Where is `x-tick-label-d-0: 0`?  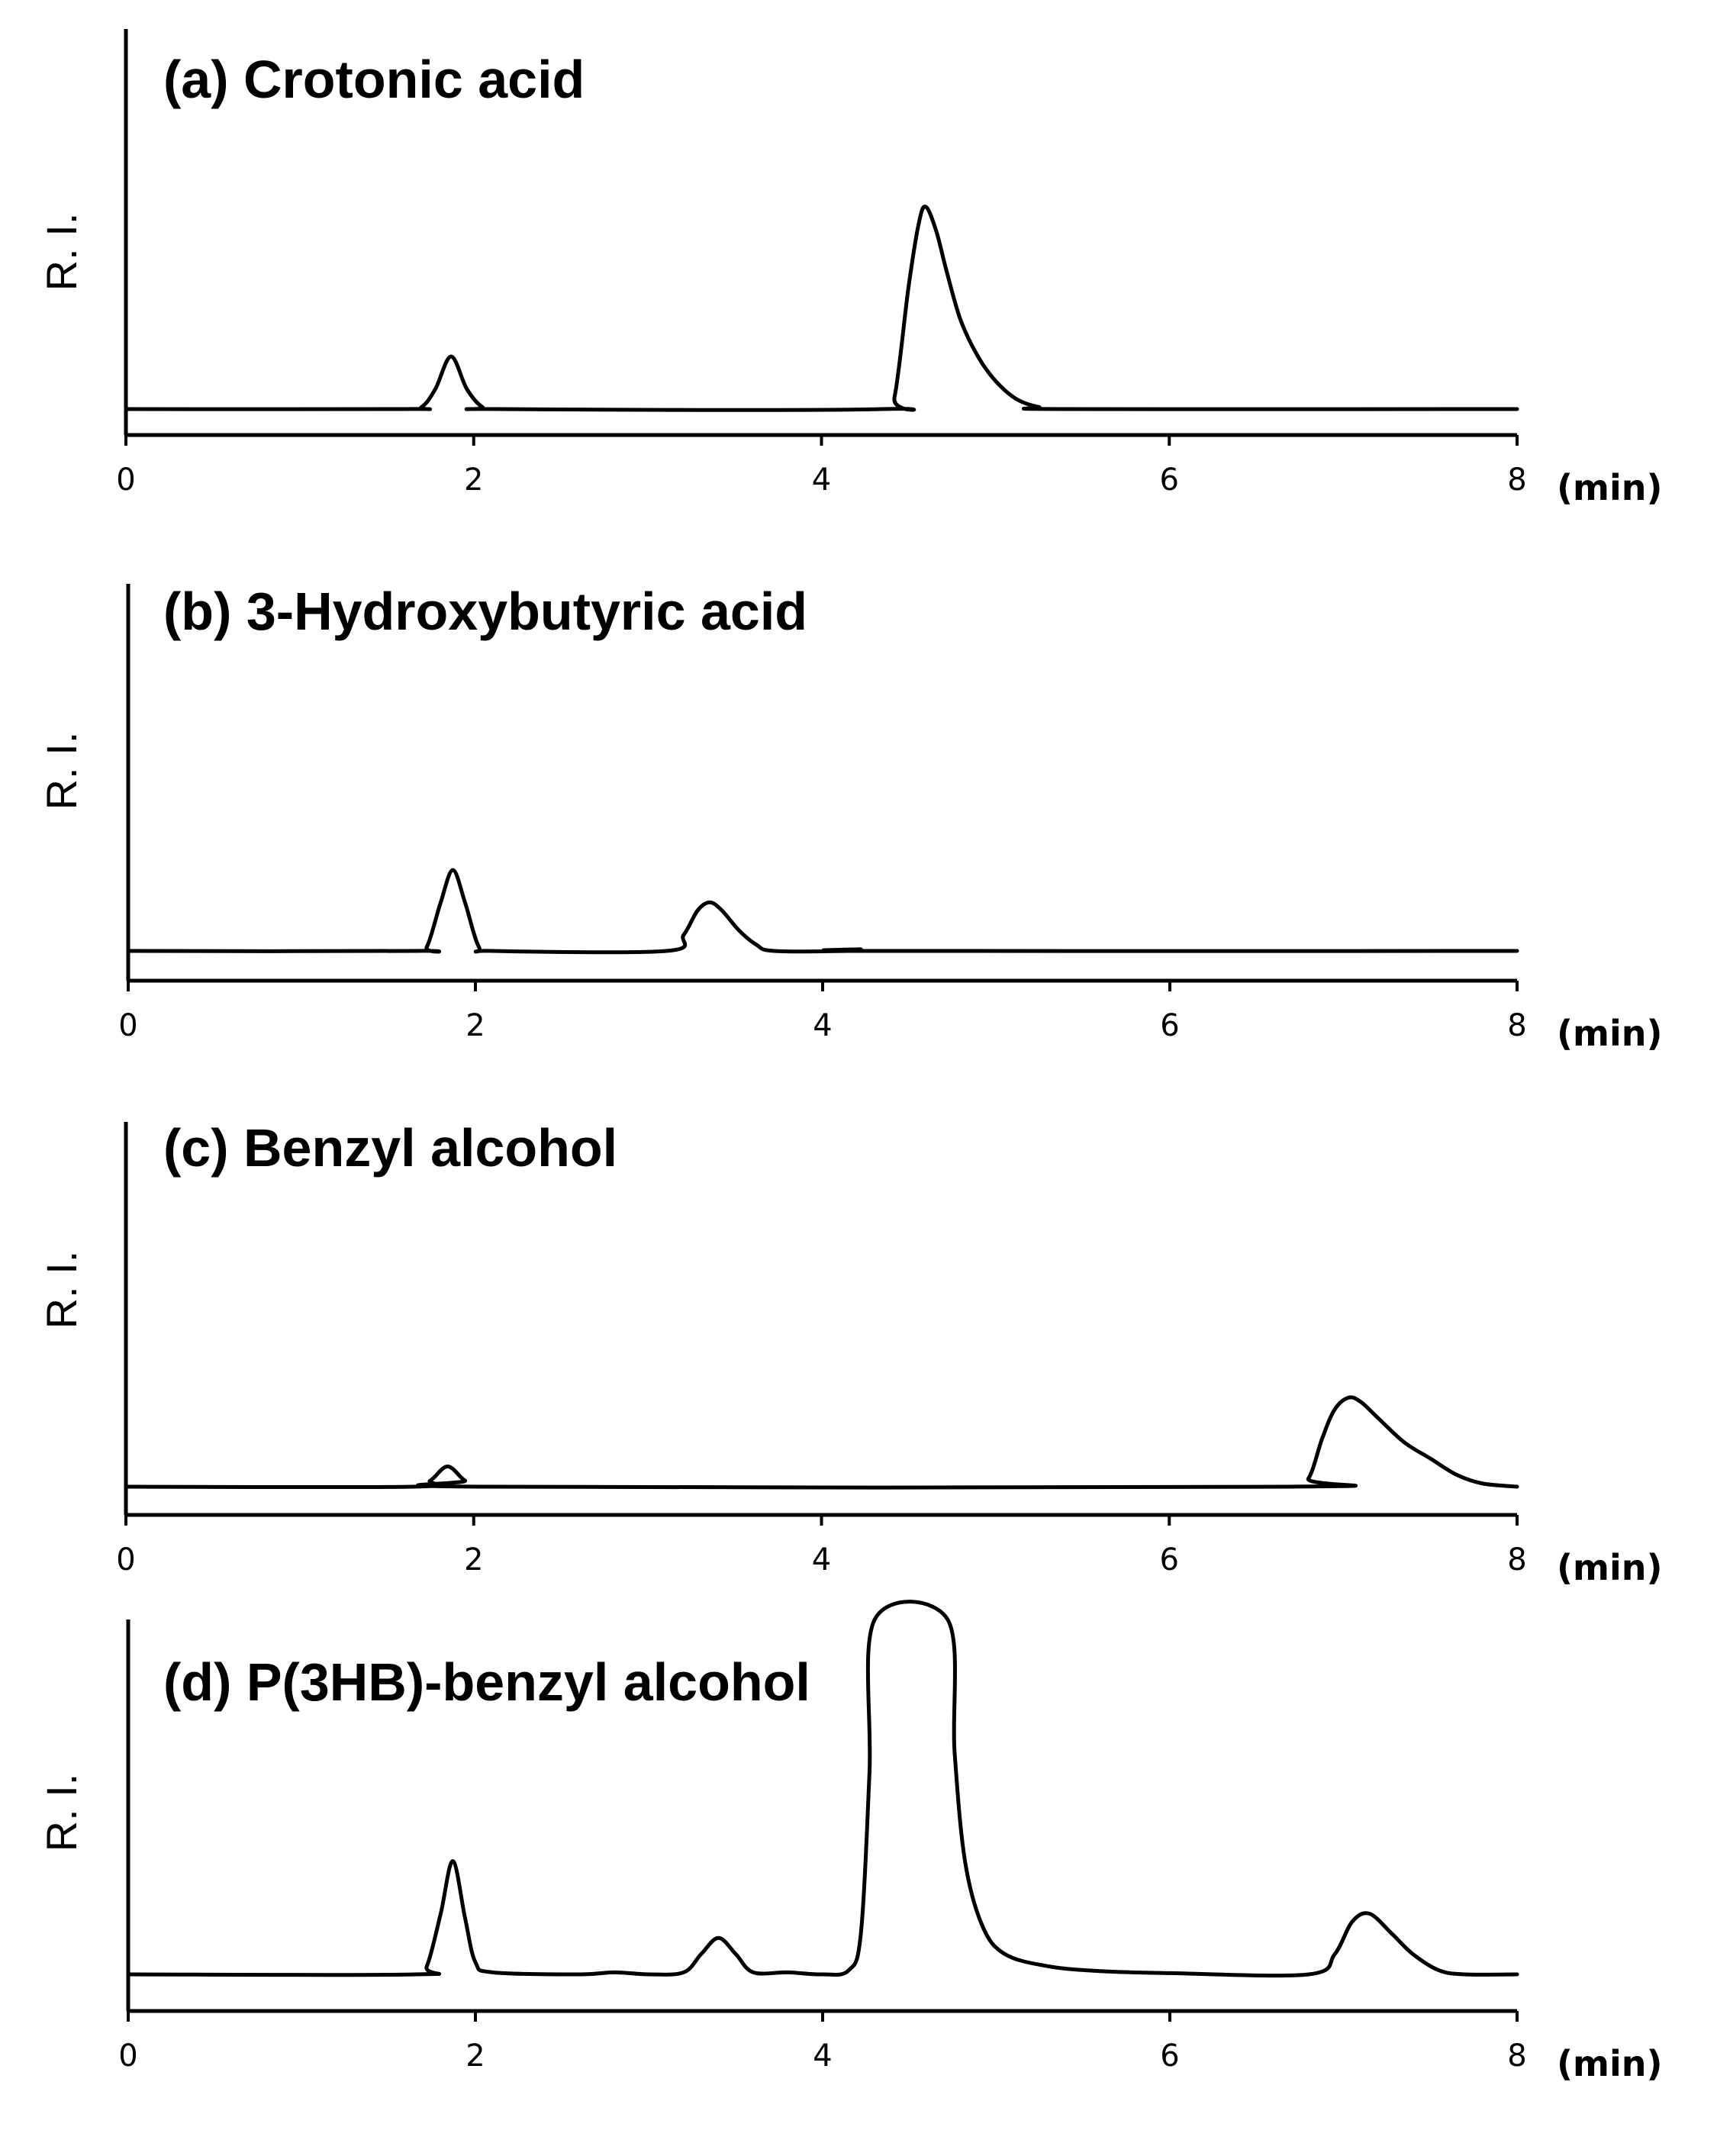
x-tick-label-d-0: 0 is located at coordinates (128, 2056).